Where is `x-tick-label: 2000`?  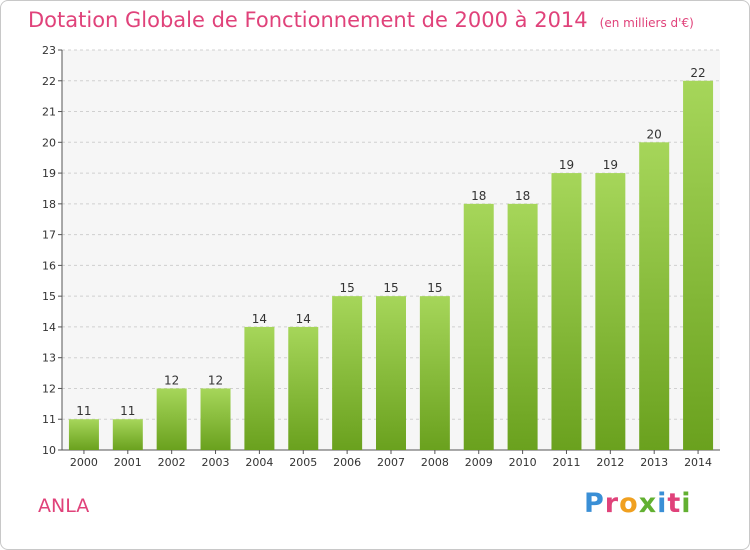
x-tick-label: 2000 is located at coordinates (84, 462).